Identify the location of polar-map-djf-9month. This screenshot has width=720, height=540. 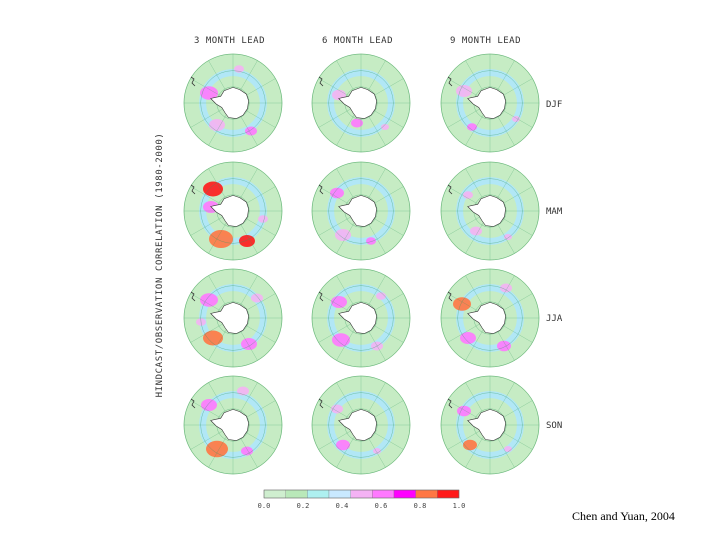
(490, 103).